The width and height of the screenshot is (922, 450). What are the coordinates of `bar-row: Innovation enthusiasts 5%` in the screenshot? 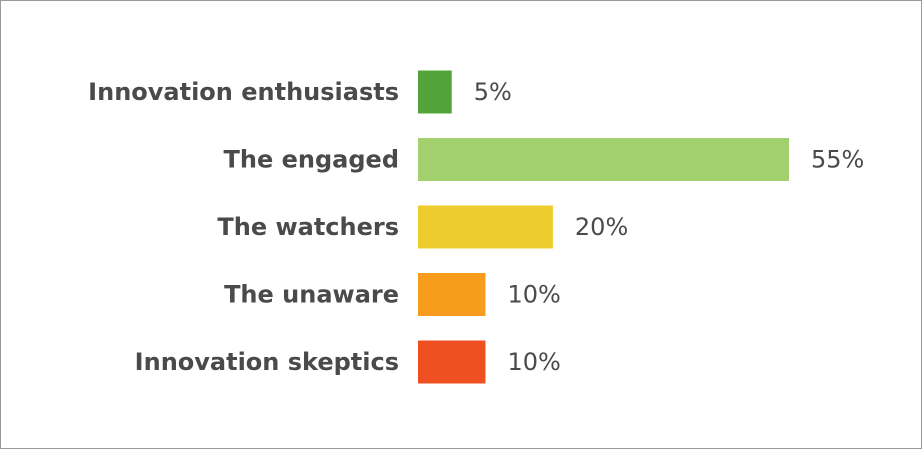 It's located at (300, 92).